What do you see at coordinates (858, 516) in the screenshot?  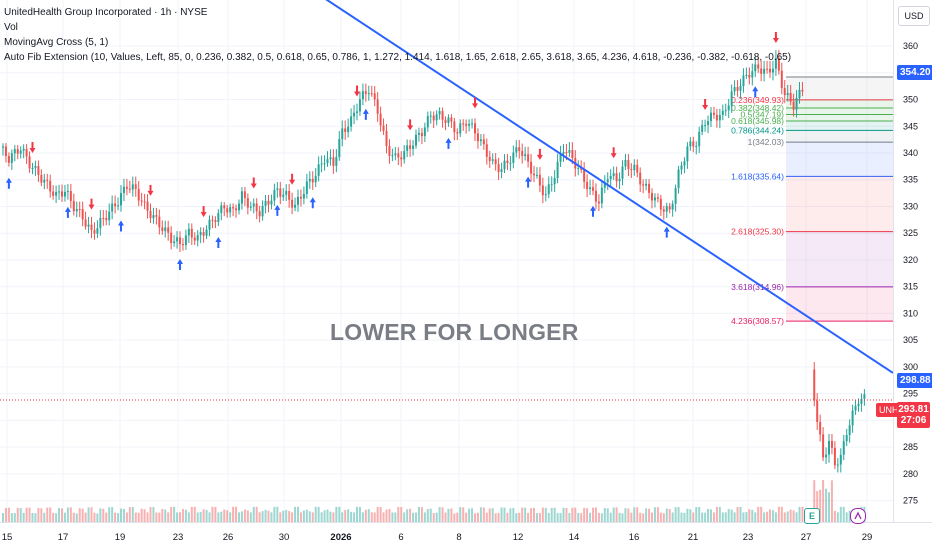 I see `dividend-event-icon` at bounding box center [858, 516].